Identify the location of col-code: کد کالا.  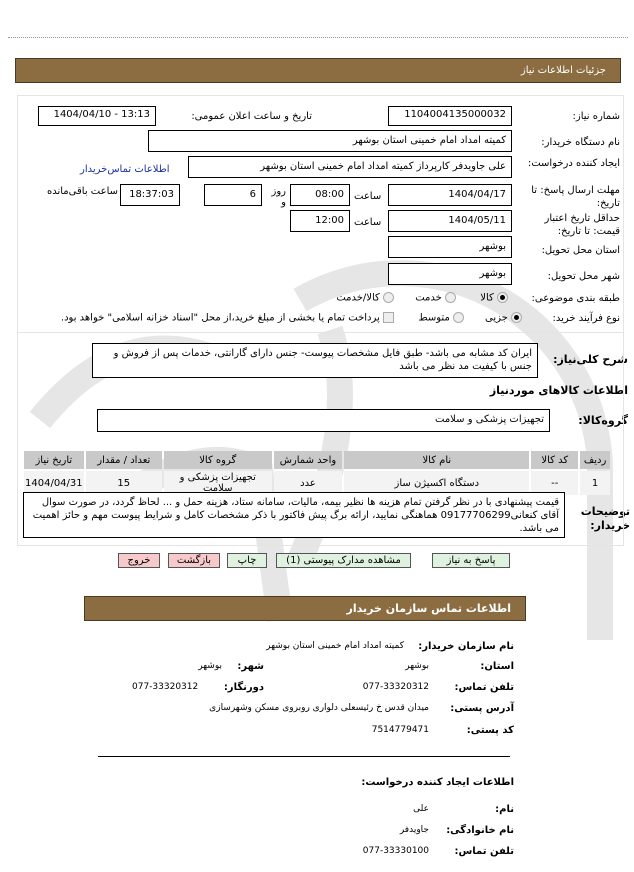
(555, 460).